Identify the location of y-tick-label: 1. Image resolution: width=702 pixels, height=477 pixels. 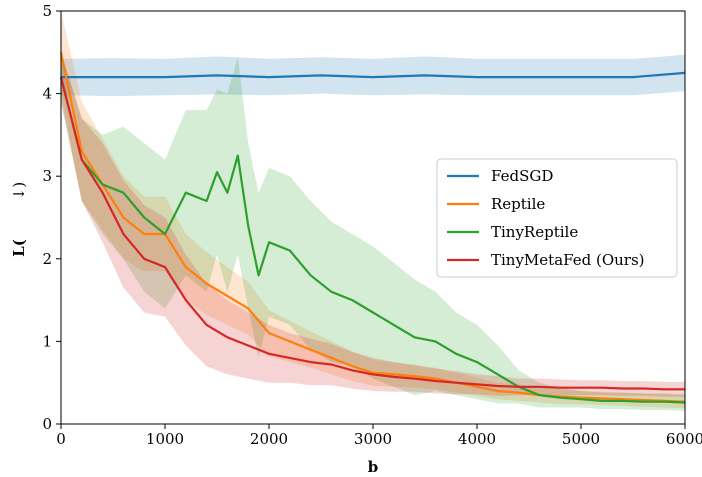
(47, 341).